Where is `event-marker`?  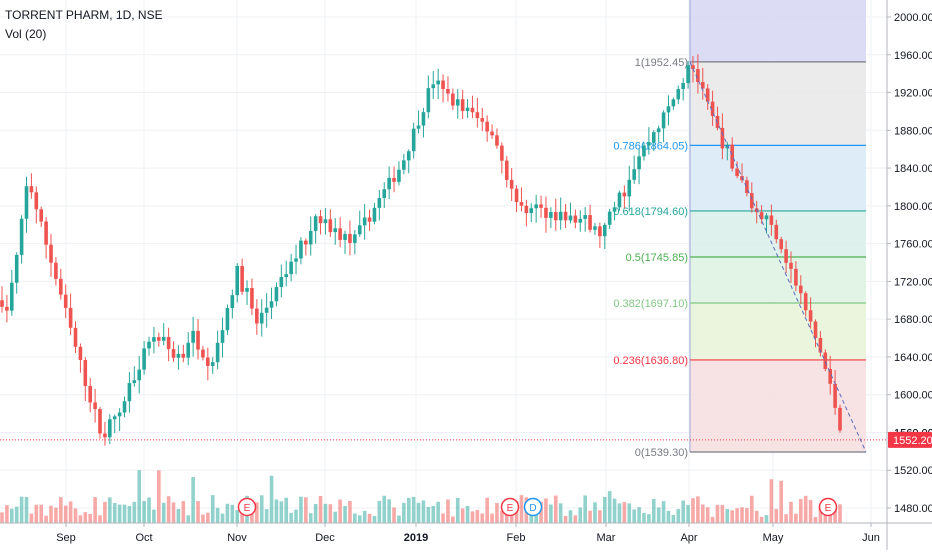 event-marker is located at coordinates (247, 507).